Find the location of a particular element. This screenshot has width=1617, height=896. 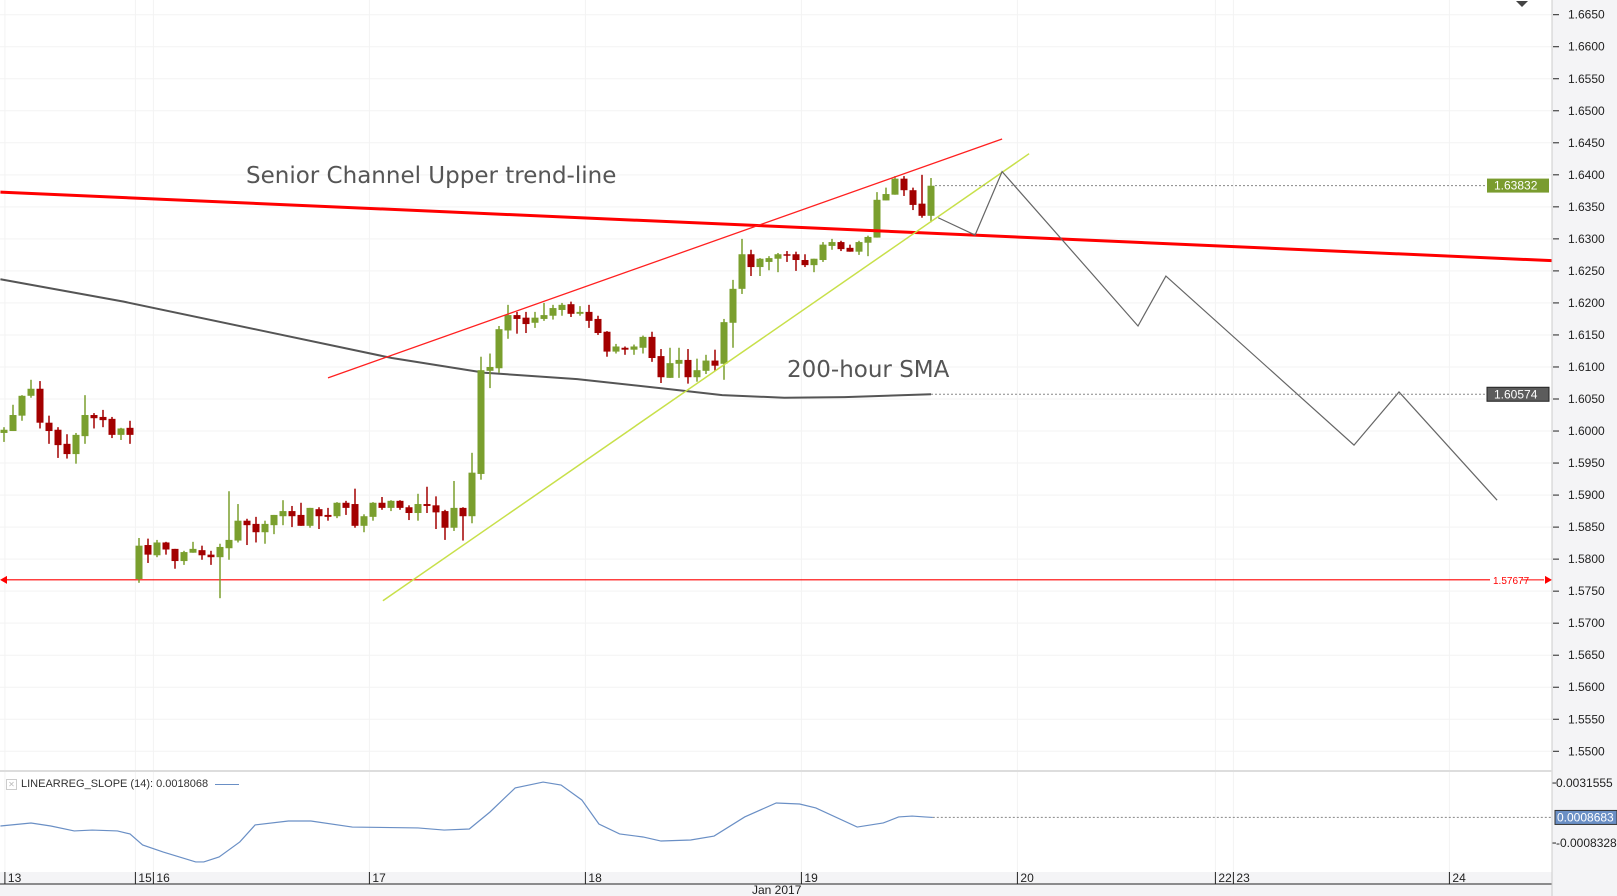

senior-channel-upper-trendline is located at coordinates (776, 226).